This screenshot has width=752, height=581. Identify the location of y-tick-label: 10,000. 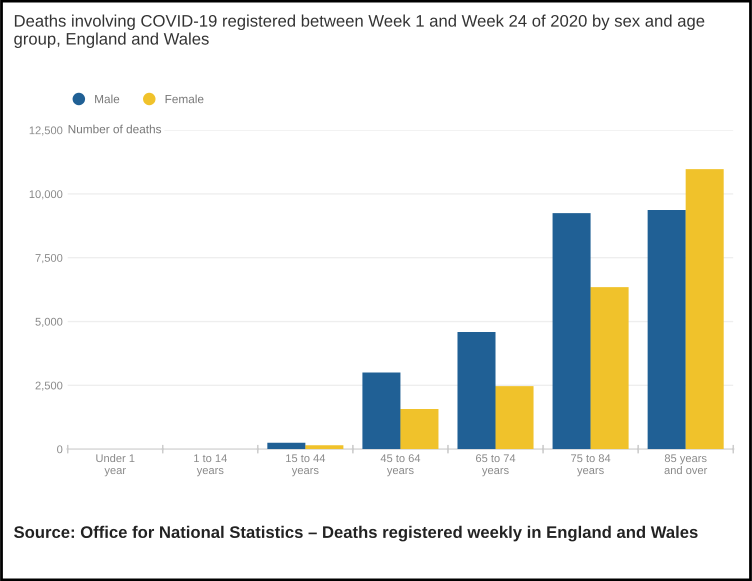
(46, 195).